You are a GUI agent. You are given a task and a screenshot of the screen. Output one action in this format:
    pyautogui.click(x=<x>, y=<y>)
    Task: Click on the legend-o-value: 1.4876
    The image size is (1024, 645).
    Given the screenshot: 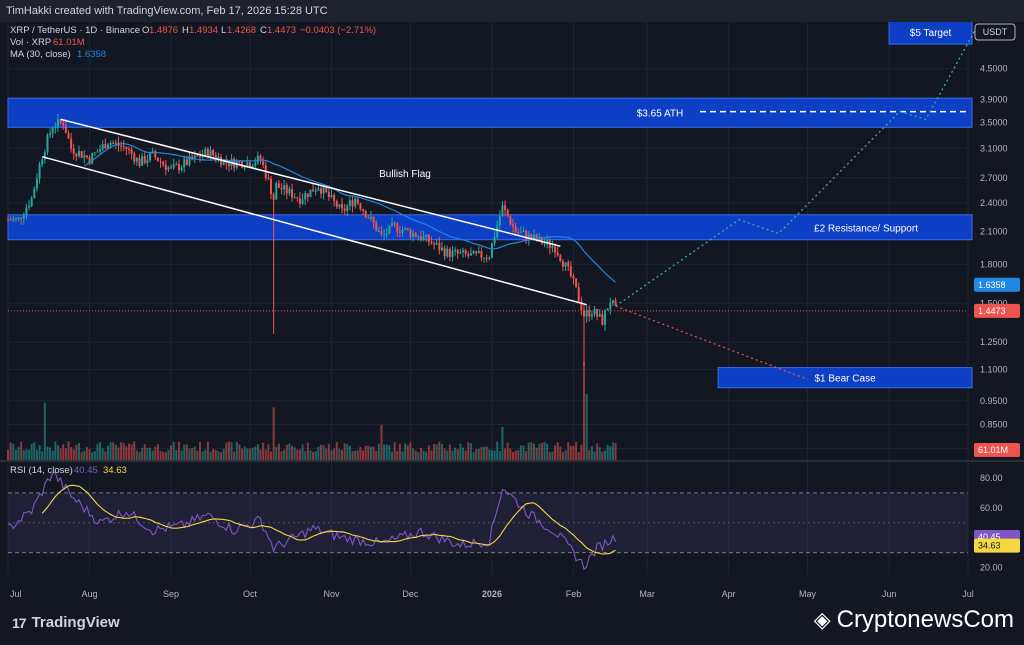 What is the action you would take?
    pyautogui.click(x=163, y=30)
    